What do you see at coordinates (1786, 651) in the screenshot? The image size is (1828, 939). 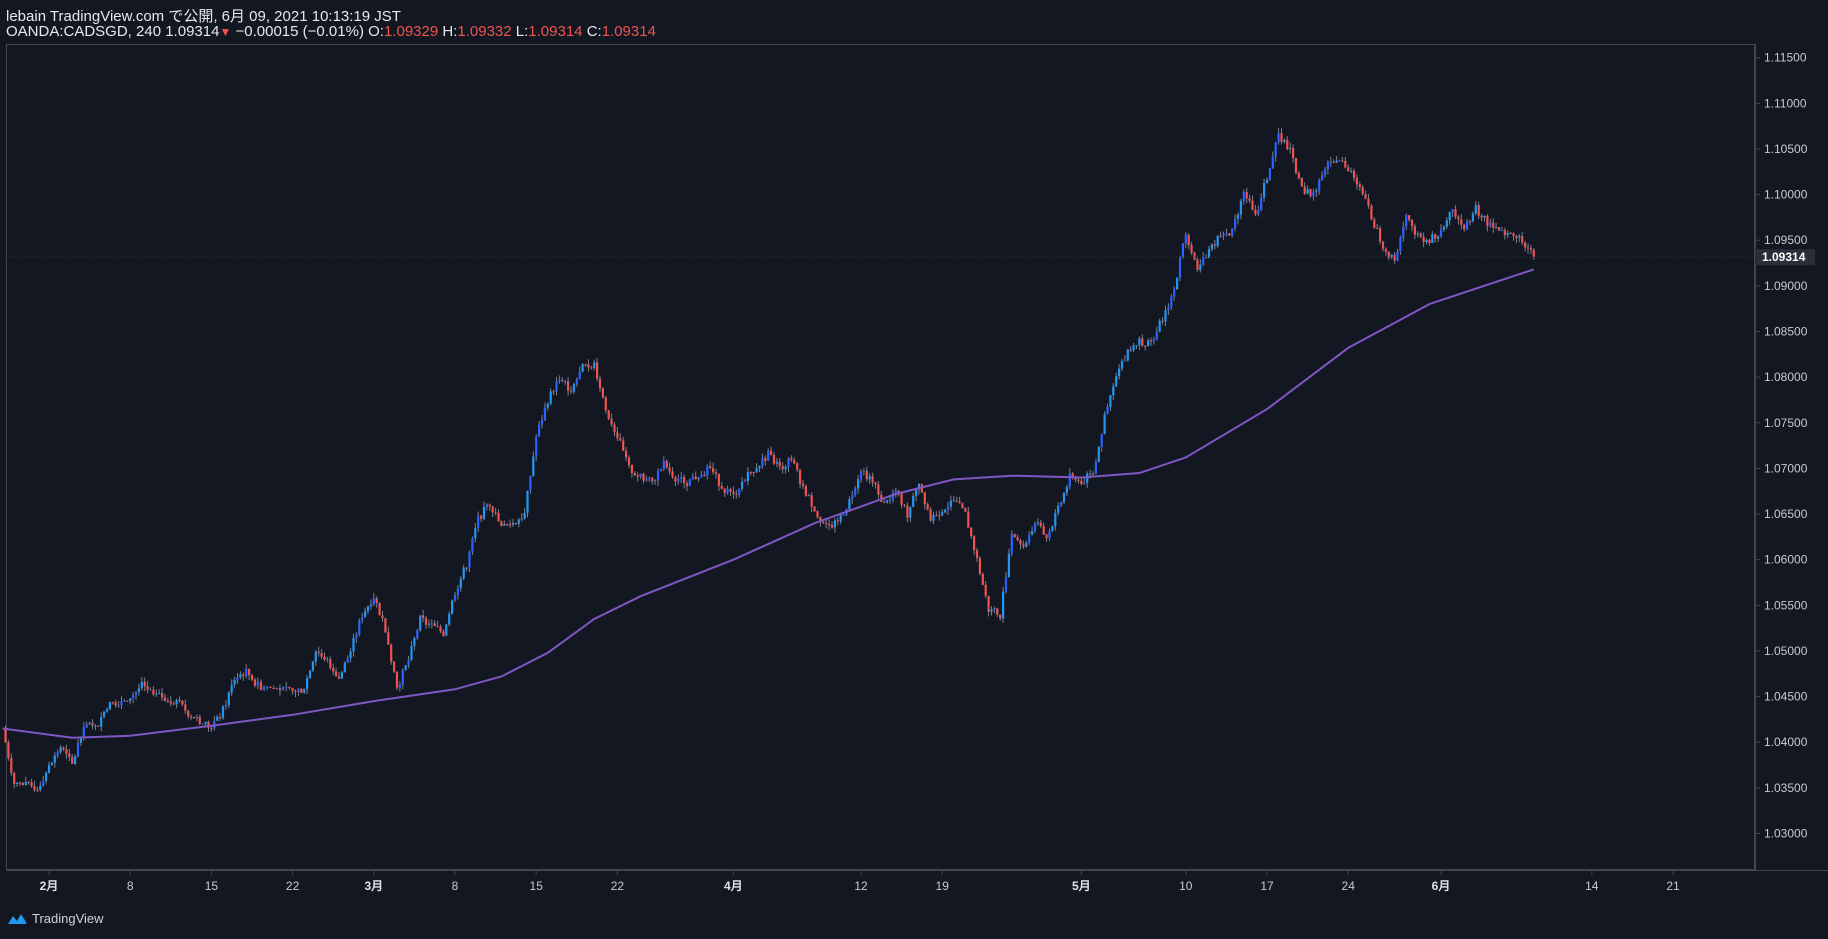 I see `price-tick-label: 1.05000` at bounding box center [1786, 651].